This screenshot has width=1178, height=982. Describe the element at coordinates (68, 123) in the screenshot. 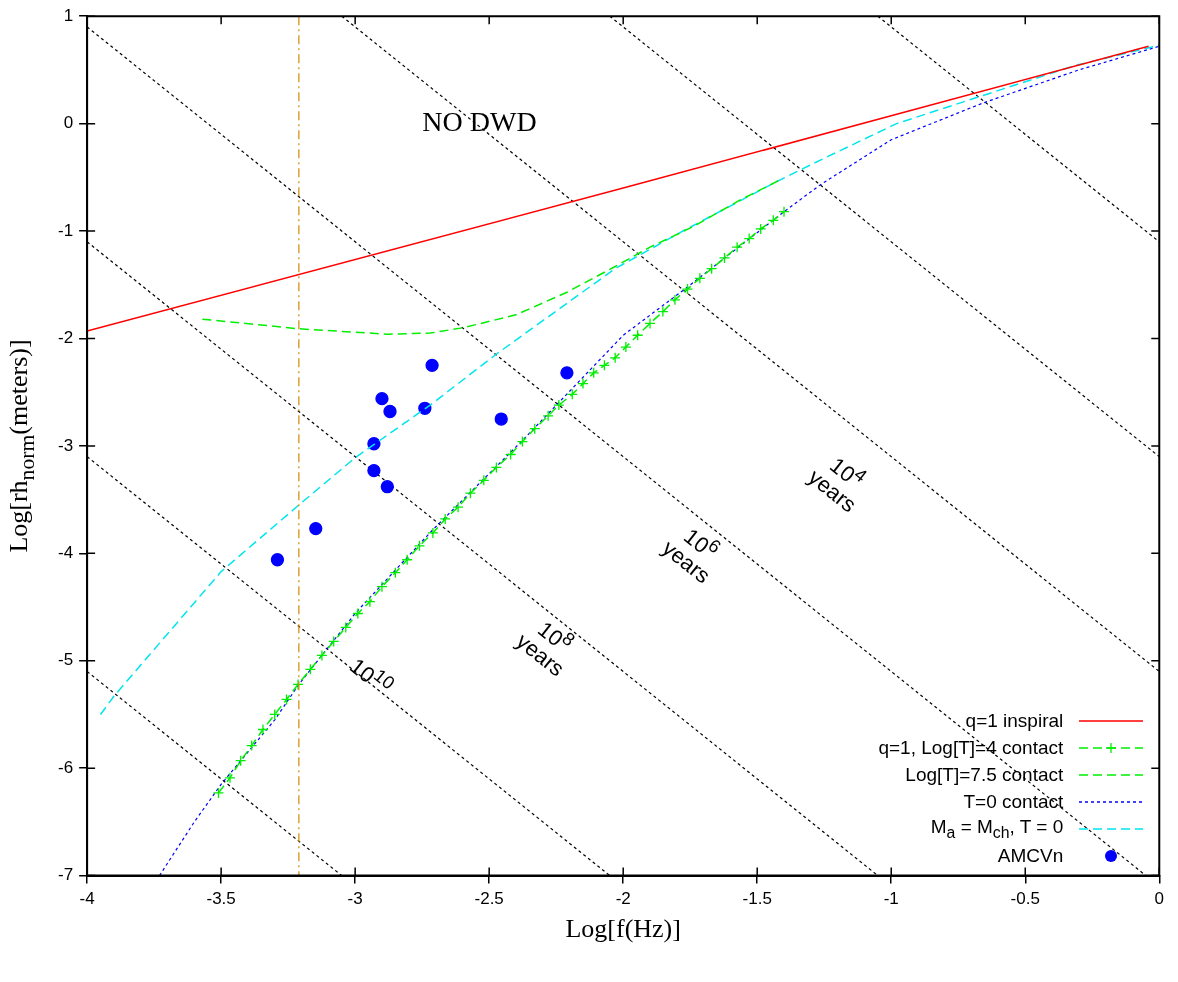

I see `y-tick-label: 0` at that location.